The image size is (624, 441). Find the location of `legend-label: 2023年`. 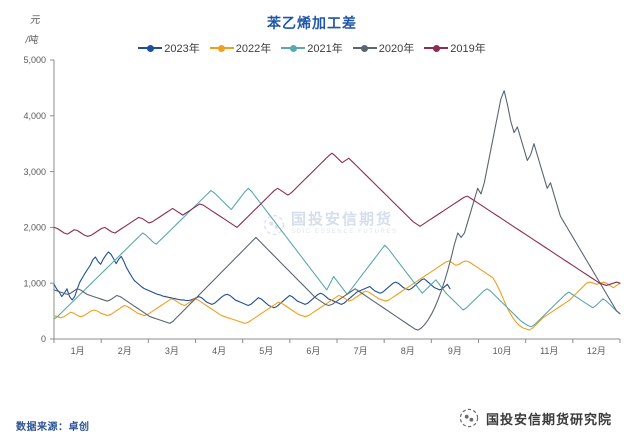

legend-label: 2023年 is located at coordinates (182, 49).